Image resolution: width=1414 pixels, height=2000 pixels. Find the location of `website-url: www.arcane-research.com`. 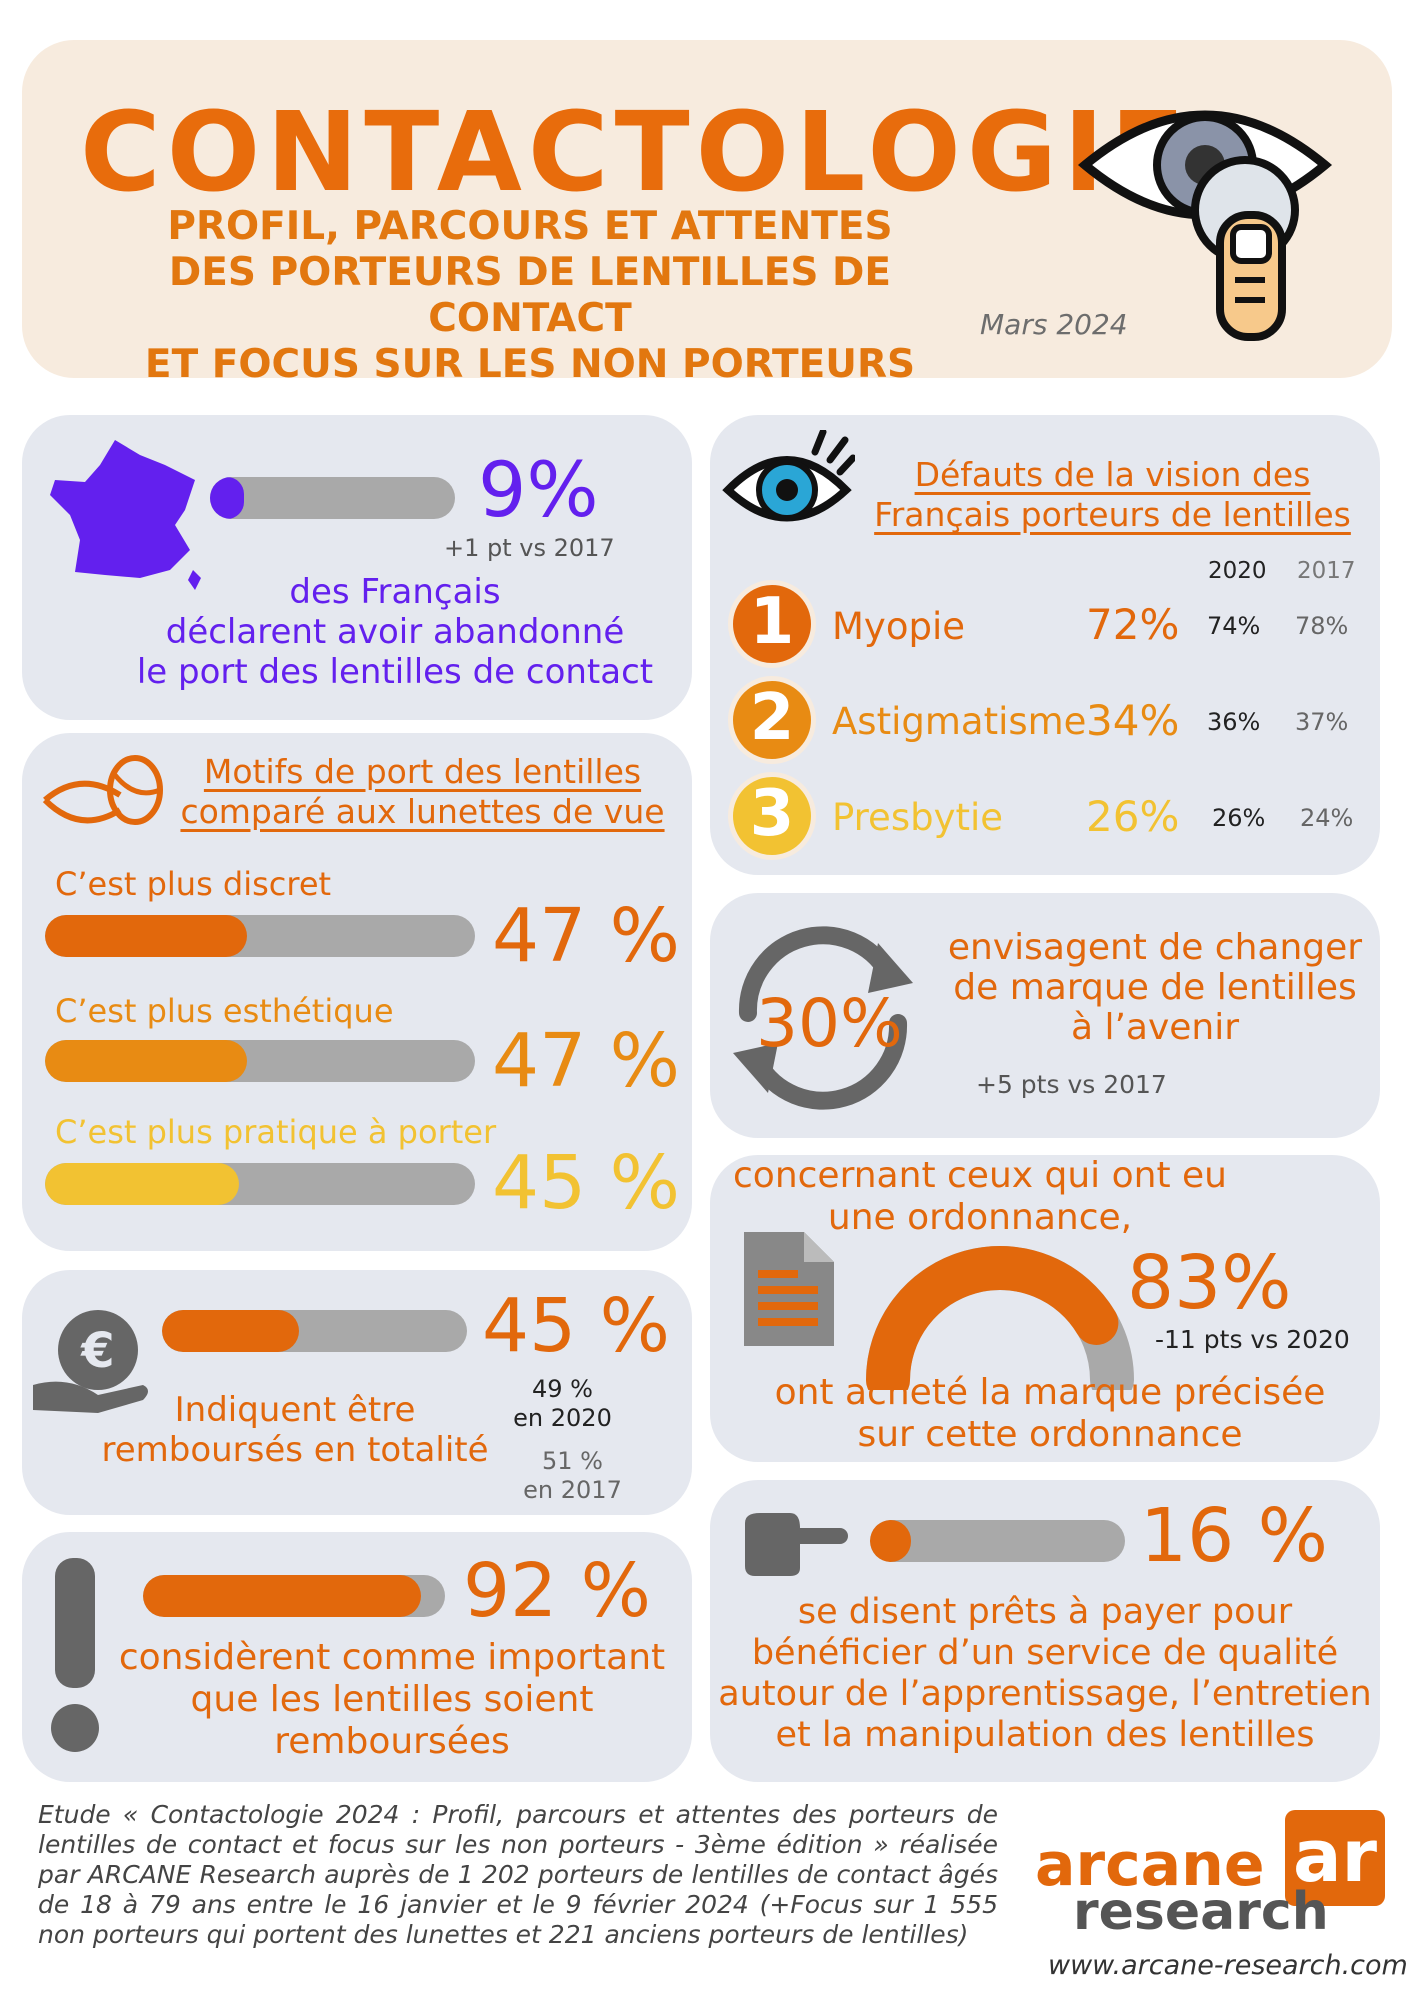

website-url: www.arcane-research.com is located at coordinates (1228, 1965).